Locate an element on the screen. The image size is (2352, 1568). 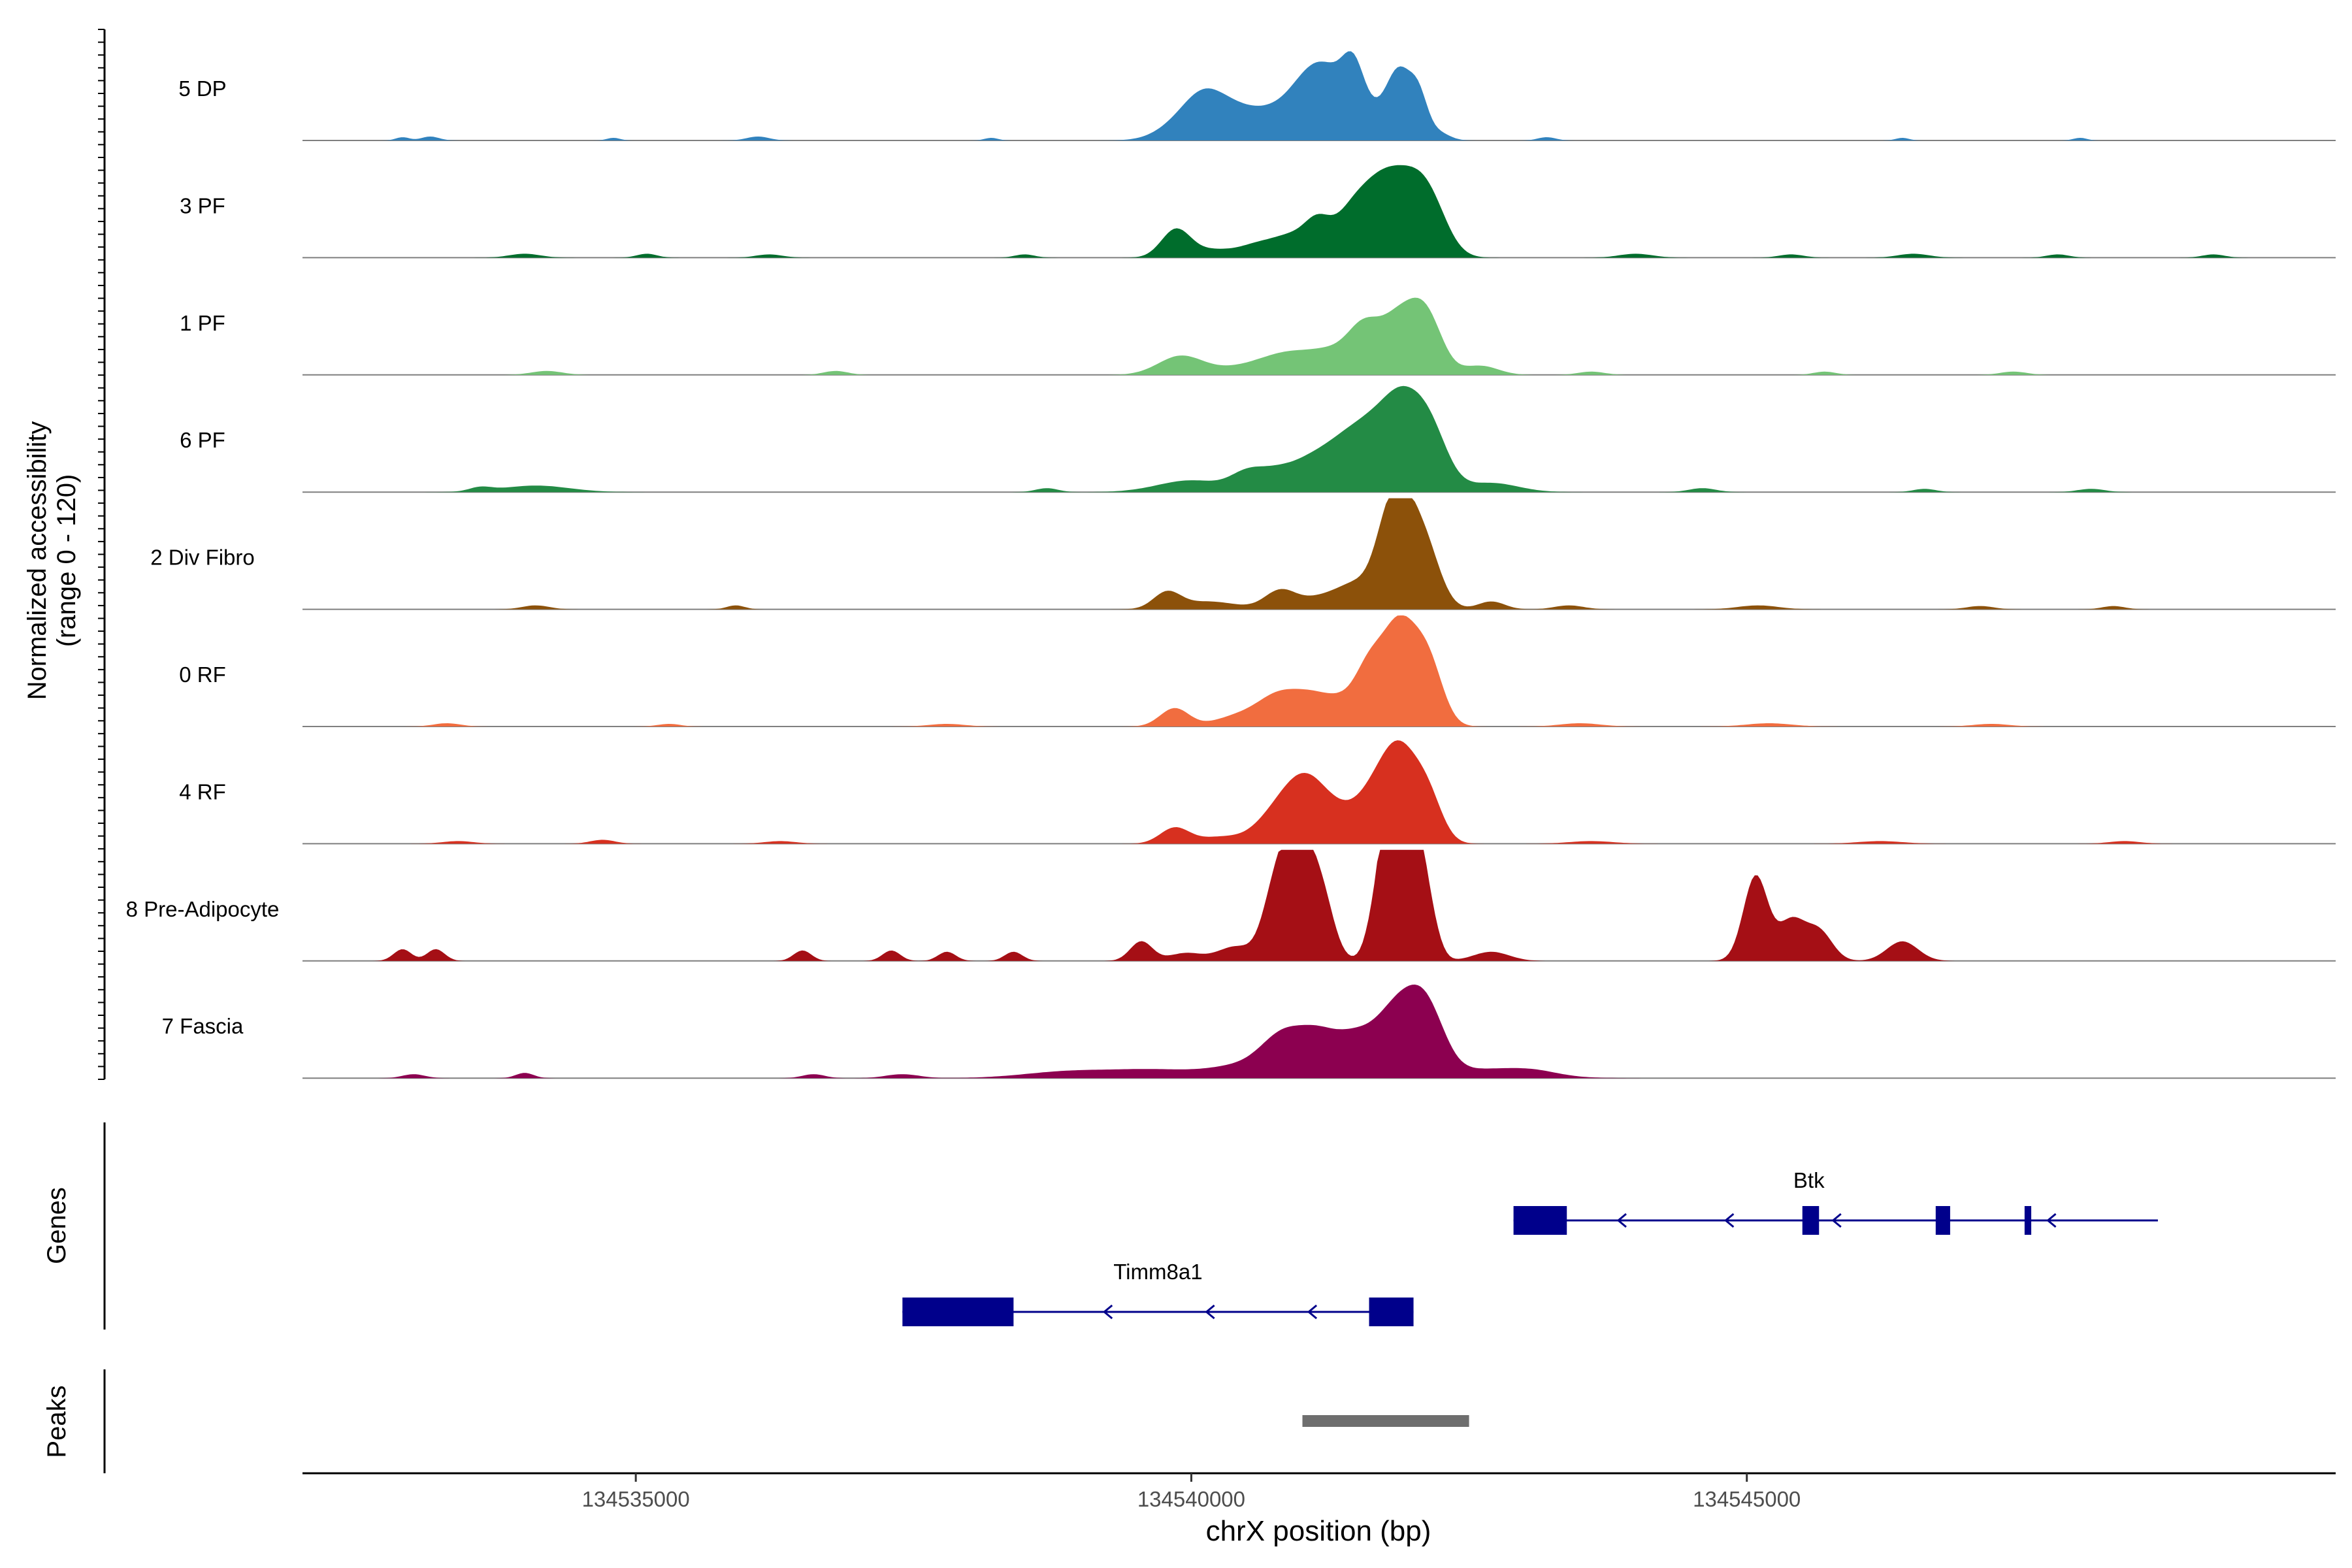
genes-label: Genes is located at coordinates (56, 1225).